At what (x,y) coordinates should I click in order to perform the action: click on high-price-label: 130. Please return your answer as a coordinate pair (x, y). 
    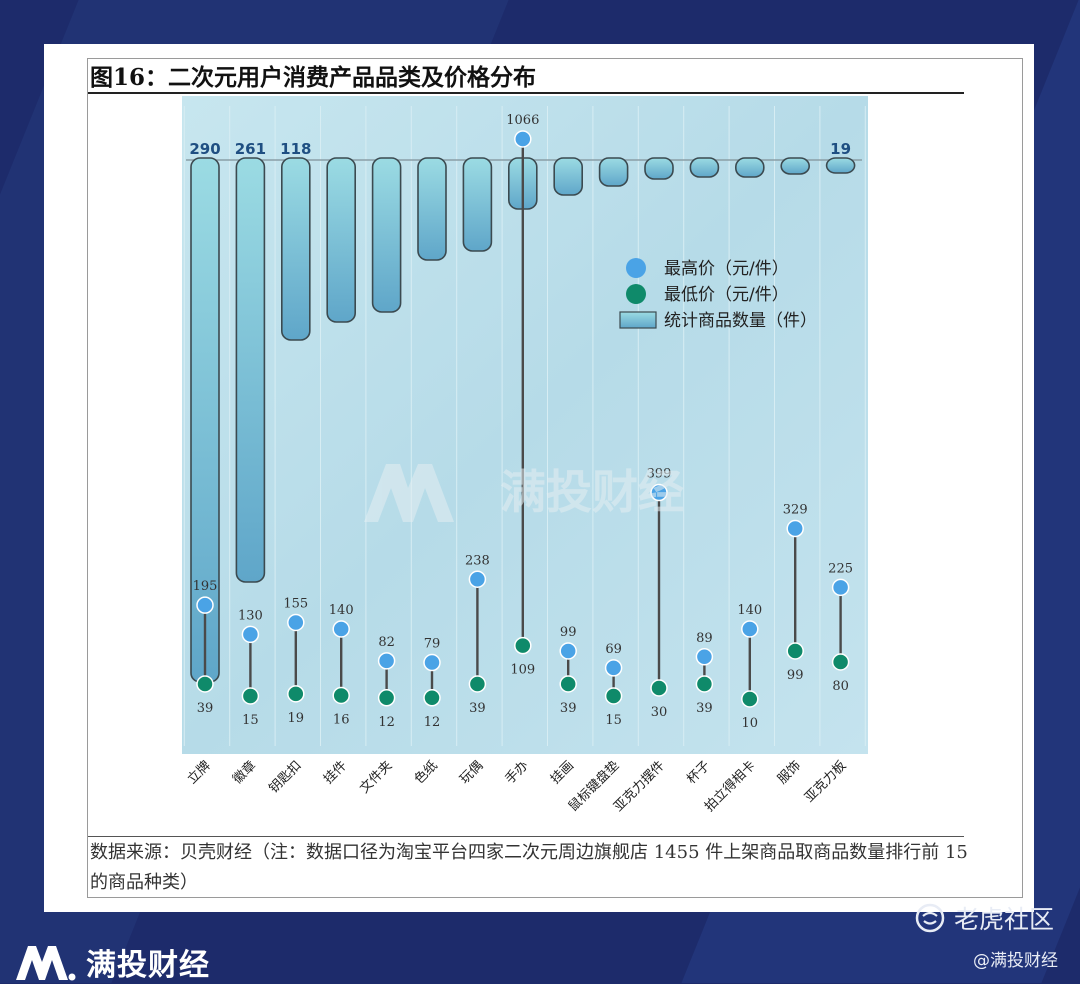
    Looking at the image, I should click on (250, 615).